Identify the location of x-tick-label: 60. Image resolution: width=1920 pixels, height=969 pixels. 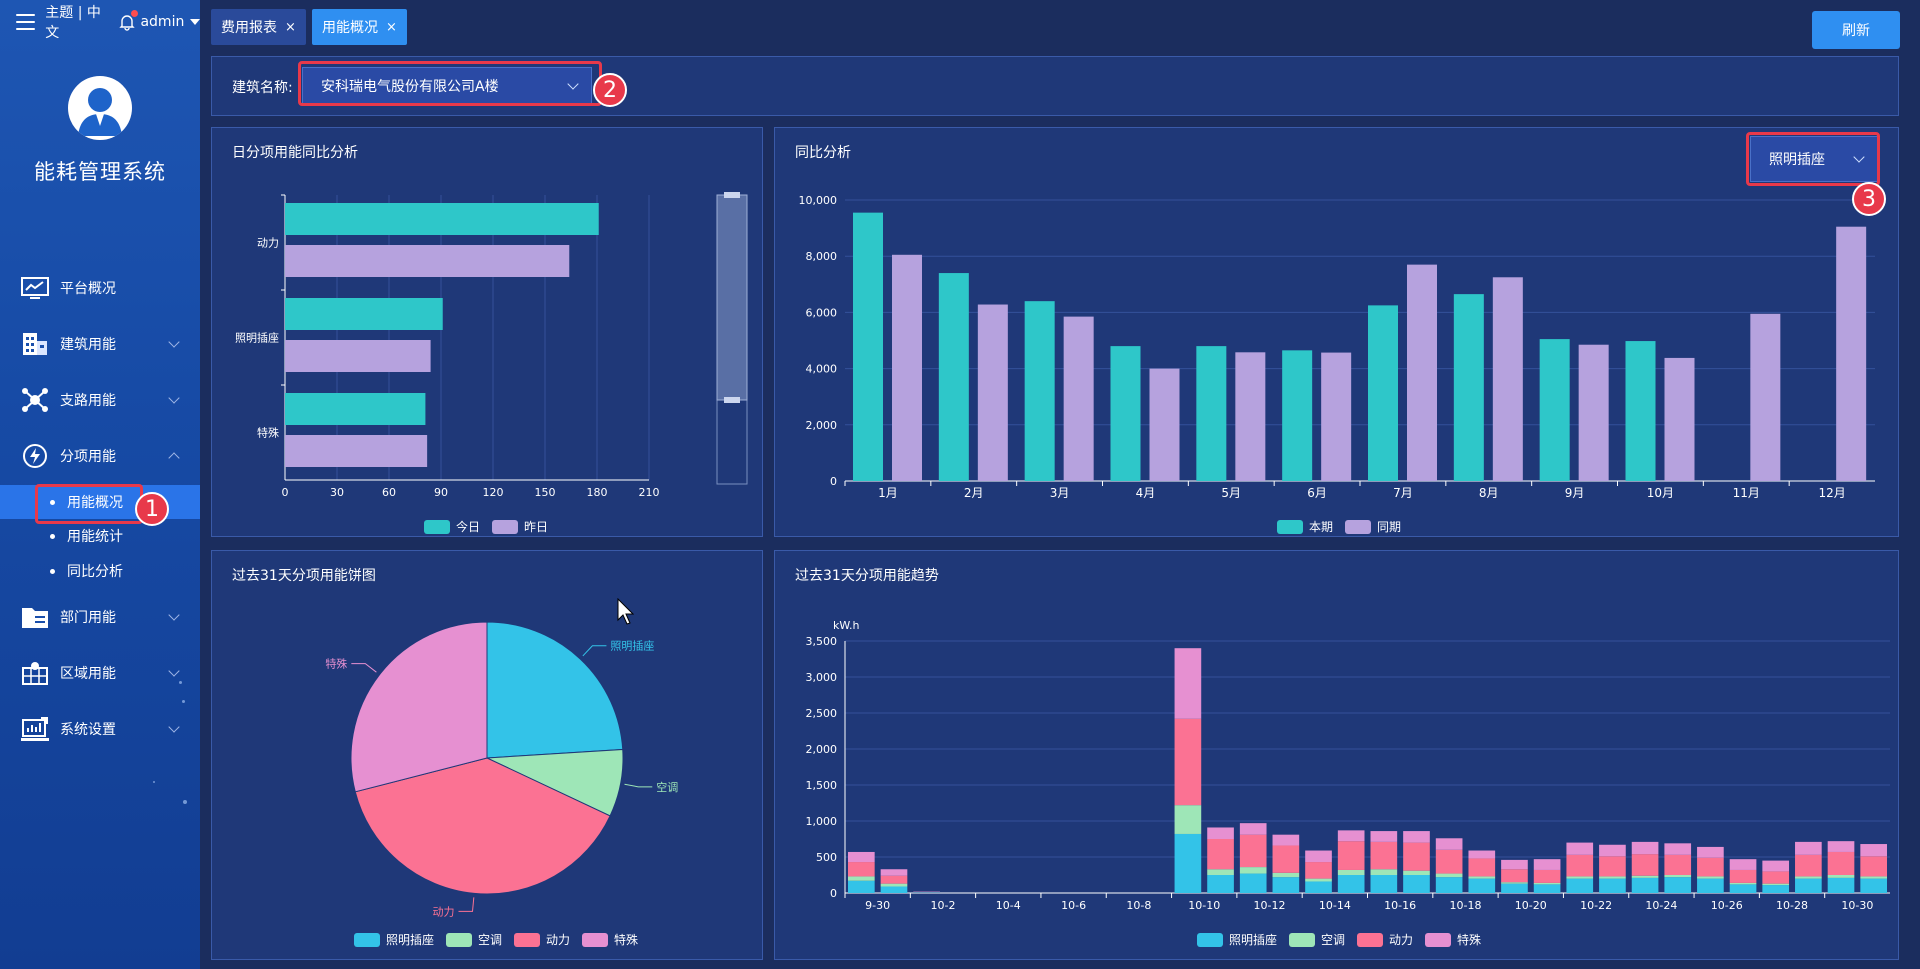
(389, 492).